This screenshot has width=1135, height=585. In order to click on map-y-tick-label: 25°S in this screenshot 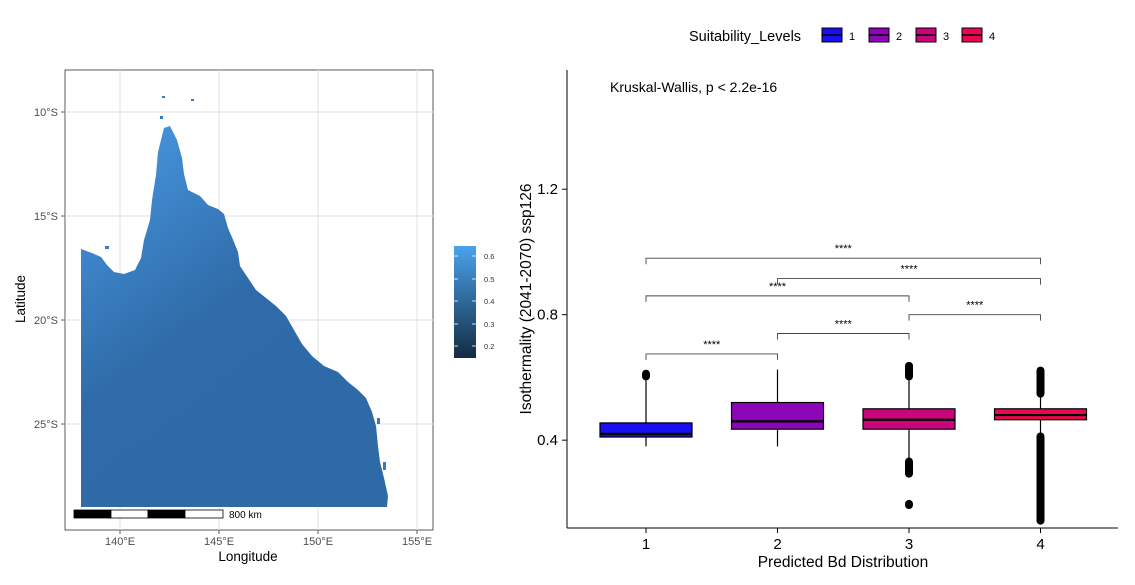, I will do `click(46, 425)`.